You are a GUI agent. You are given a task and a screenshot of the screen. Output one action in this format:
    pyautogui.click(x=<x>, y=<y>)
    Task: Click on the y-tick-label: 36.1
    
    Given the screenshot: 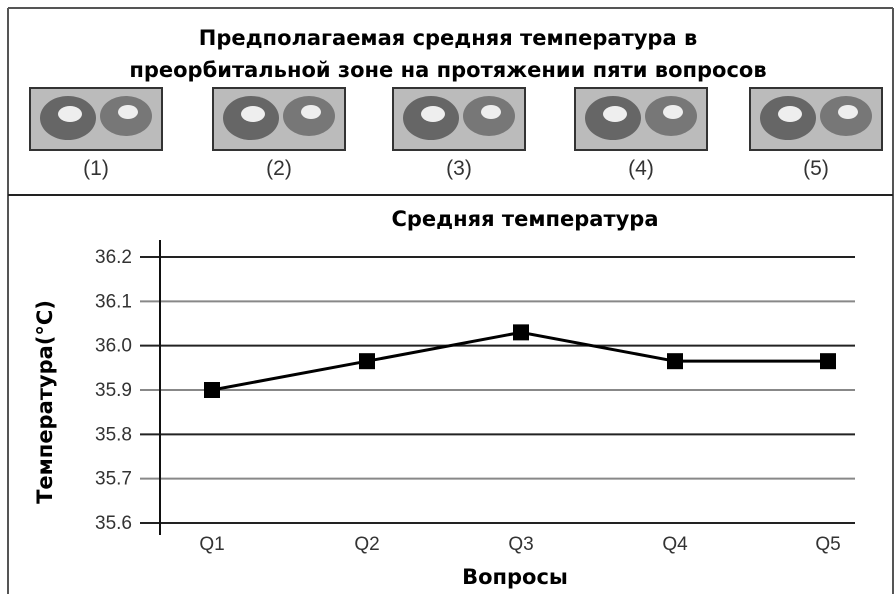 What is the action you would take?
    pyautogui.click(x=113, y=301)
    